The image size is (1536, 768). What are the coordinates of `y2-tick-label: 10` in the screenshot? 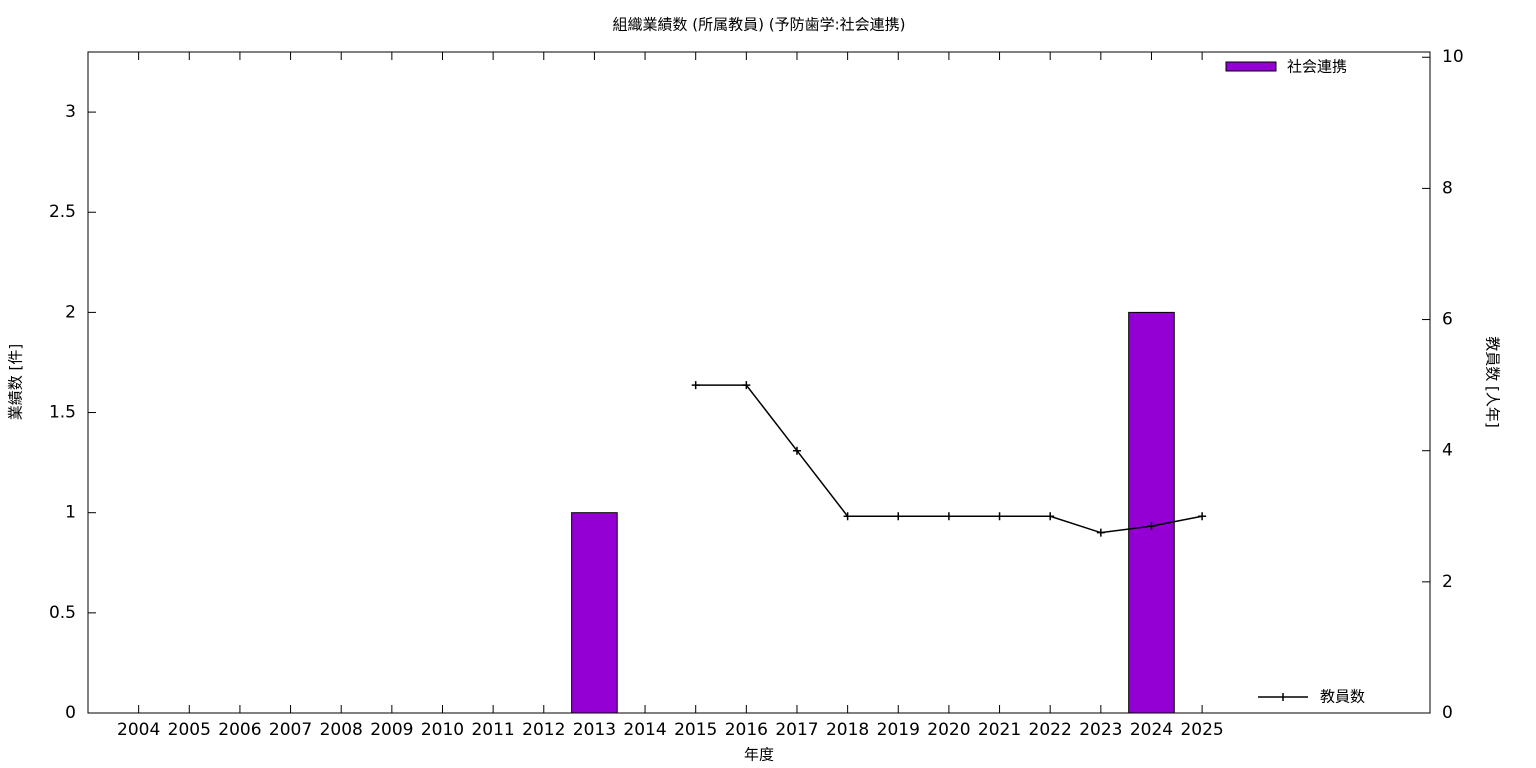 It's located at (1453, 57).